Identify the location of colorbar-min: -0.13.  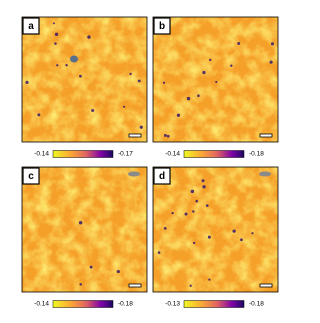
(172, 304).